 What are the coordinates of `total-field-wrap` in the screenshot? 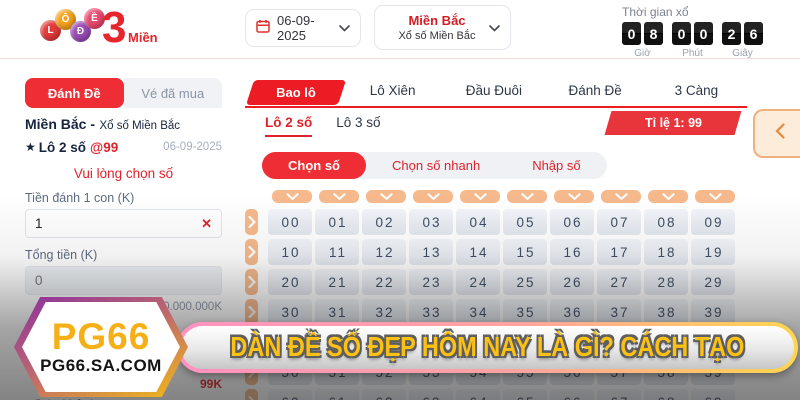 It's located at (123, 280).